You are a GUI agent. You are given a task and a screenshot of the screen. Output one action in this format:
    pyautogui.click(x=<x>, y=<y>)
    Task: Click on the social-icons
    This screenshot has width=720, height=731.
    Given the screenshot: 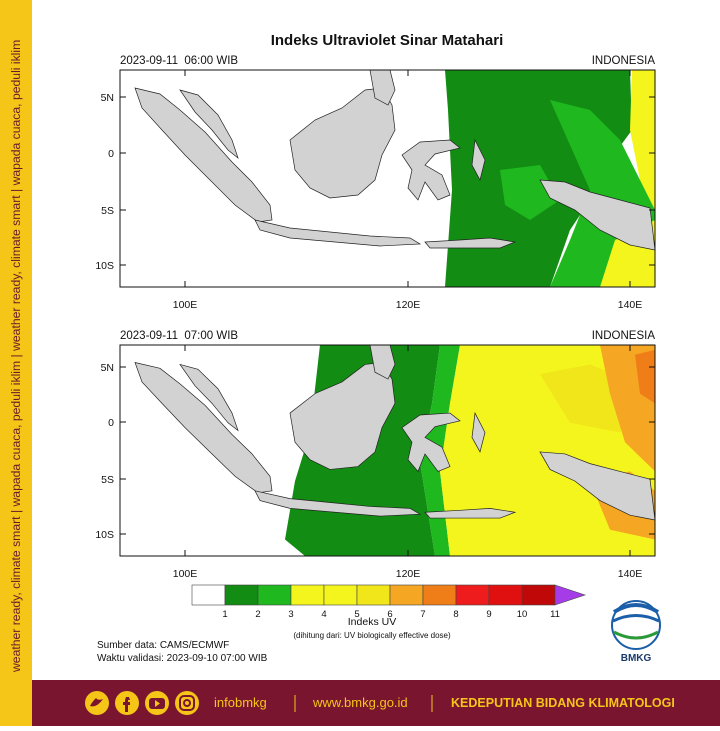 What is the action you would take?
    pyautogui.click(x=142, y=703)
    